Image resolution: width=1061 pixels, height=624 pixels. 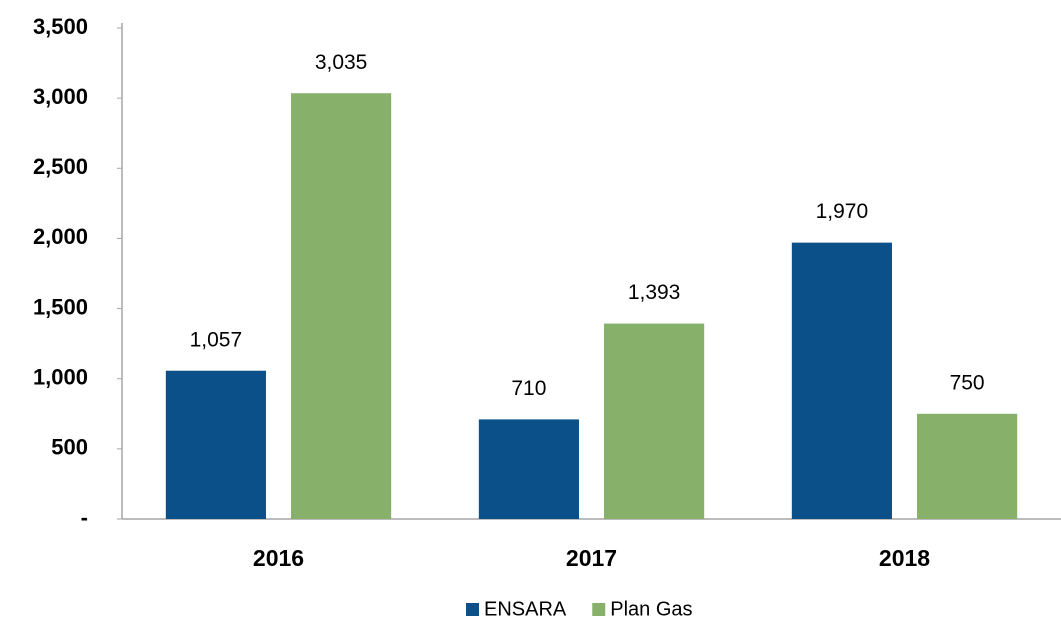 I want to click on y-tick-label: 2,500, so click(x=60, y=166).